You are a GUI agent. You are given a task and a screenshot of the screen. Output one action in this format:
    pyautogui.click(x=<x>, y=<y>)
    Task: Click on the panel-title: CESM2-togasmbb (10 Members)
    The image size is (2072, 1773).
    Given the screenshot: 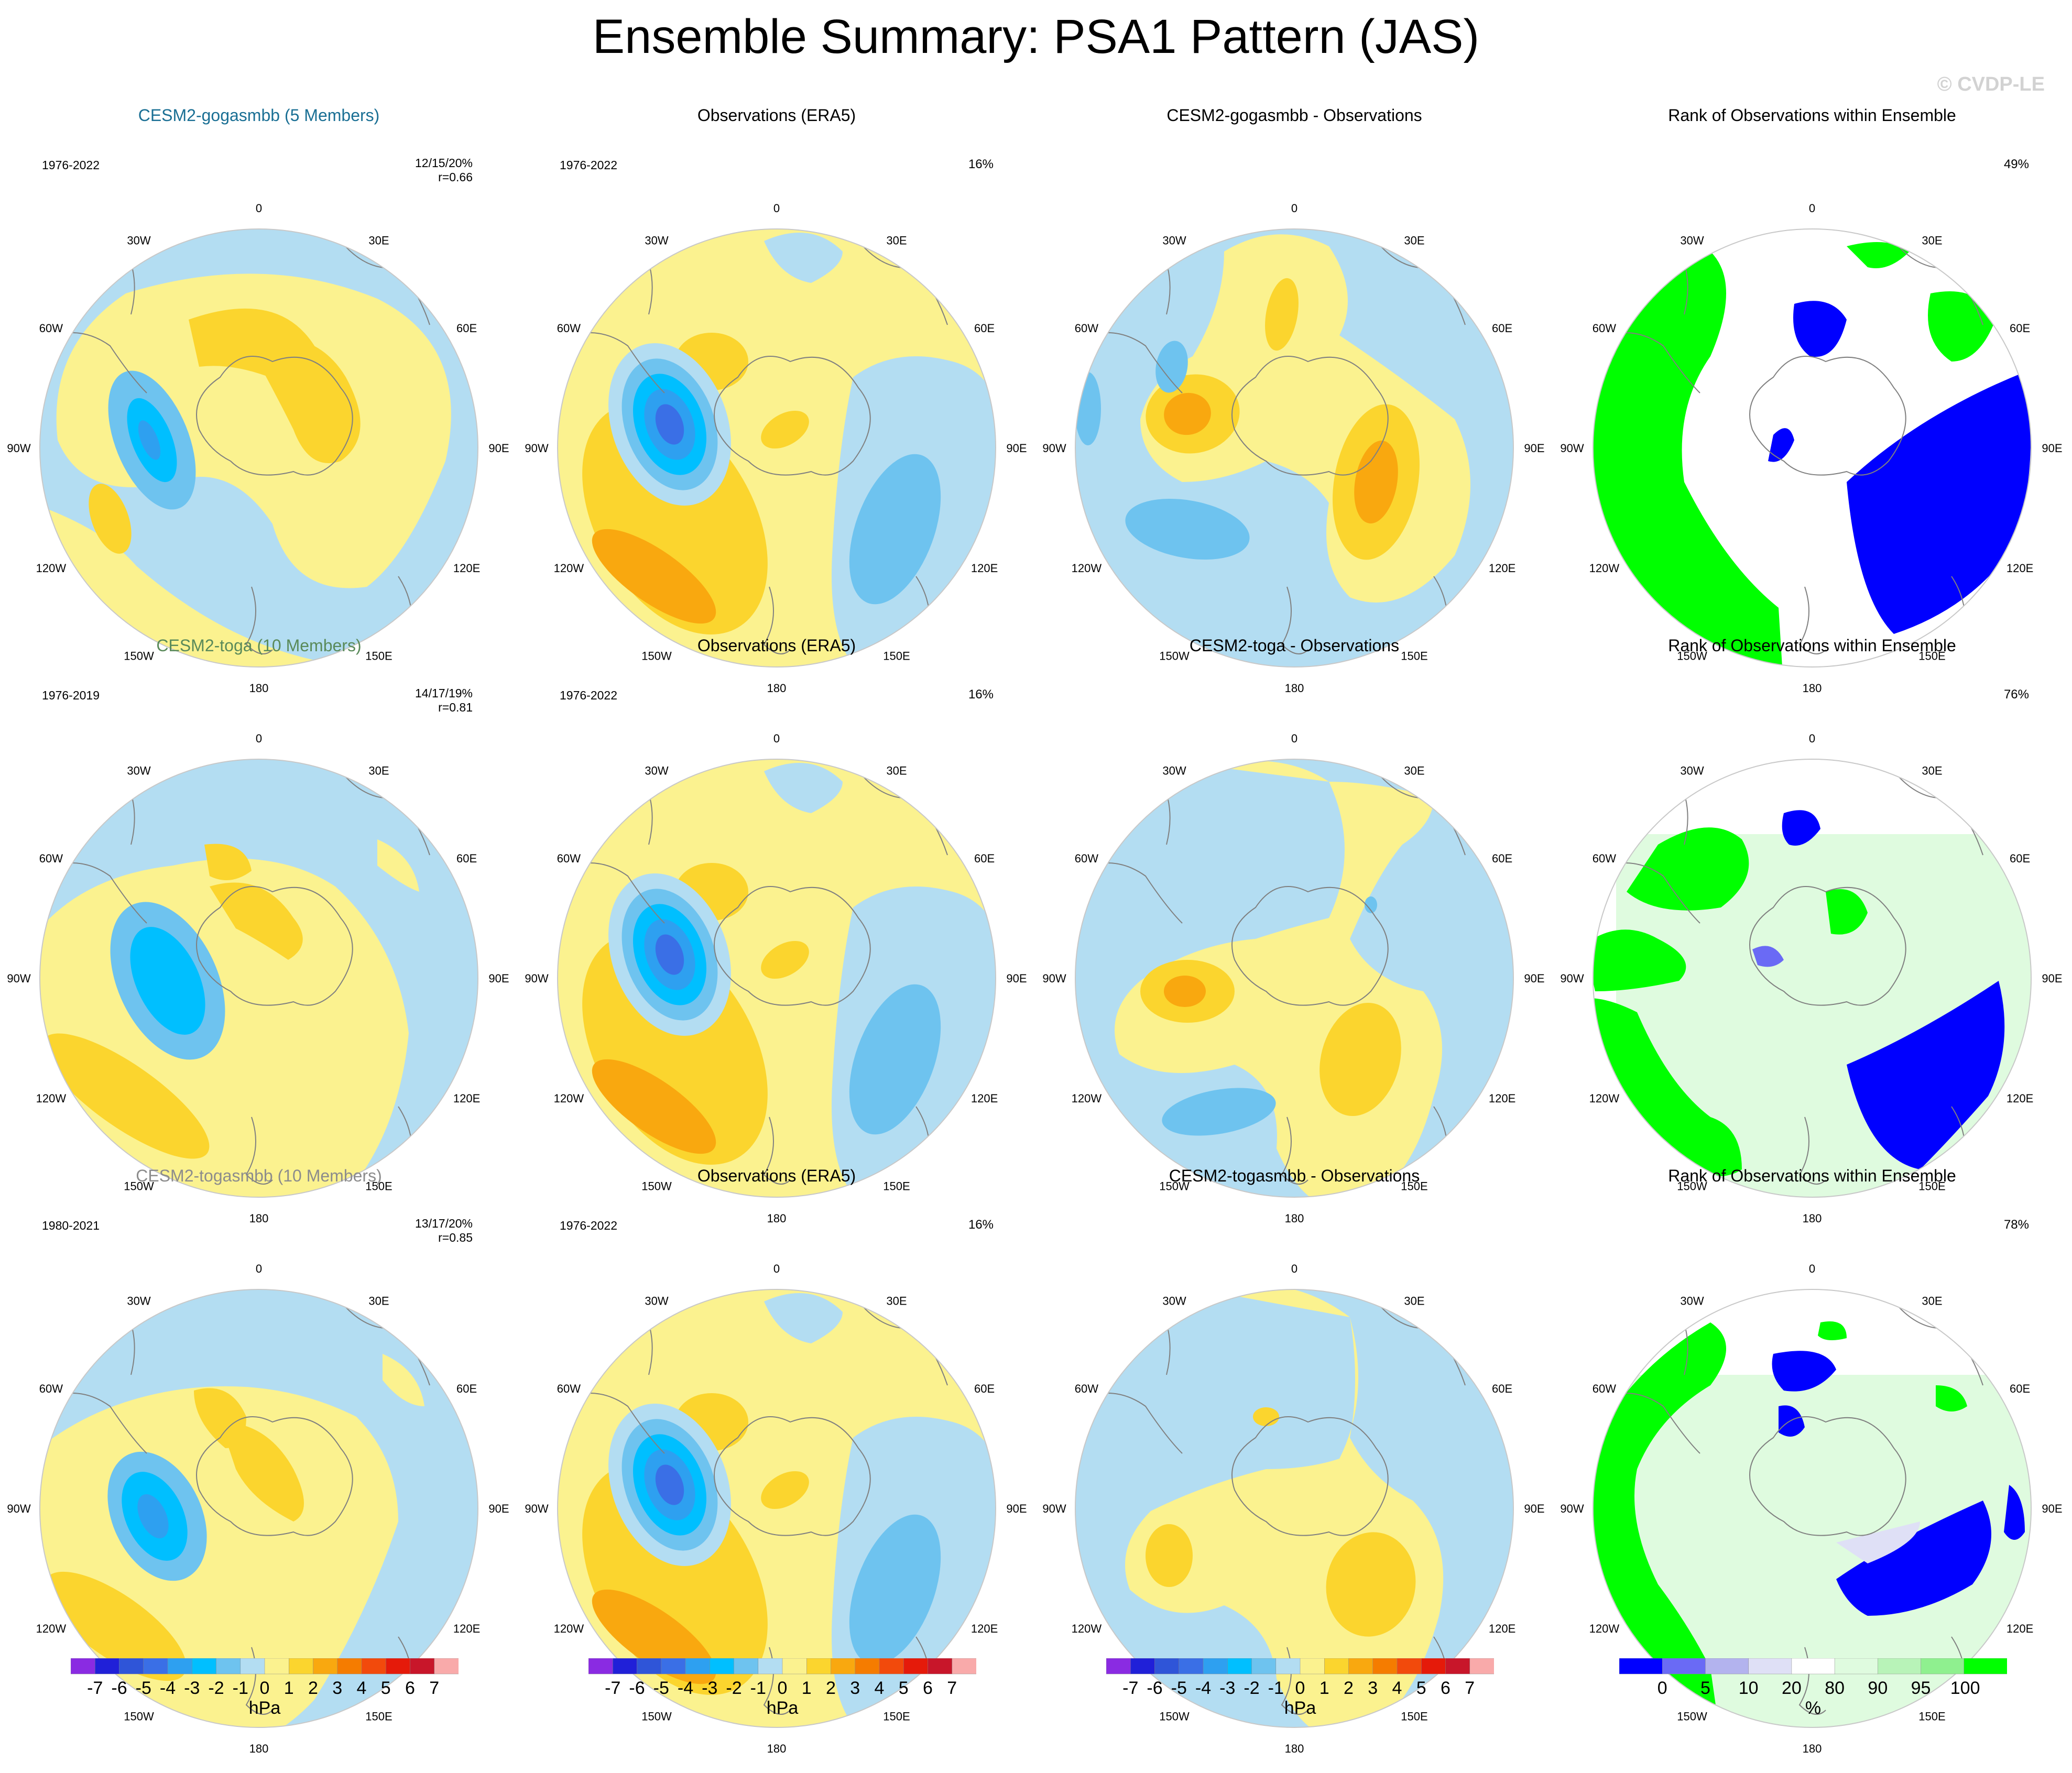 What is the action you would take?
    pyautogui.click(x=259, y=1175)
    